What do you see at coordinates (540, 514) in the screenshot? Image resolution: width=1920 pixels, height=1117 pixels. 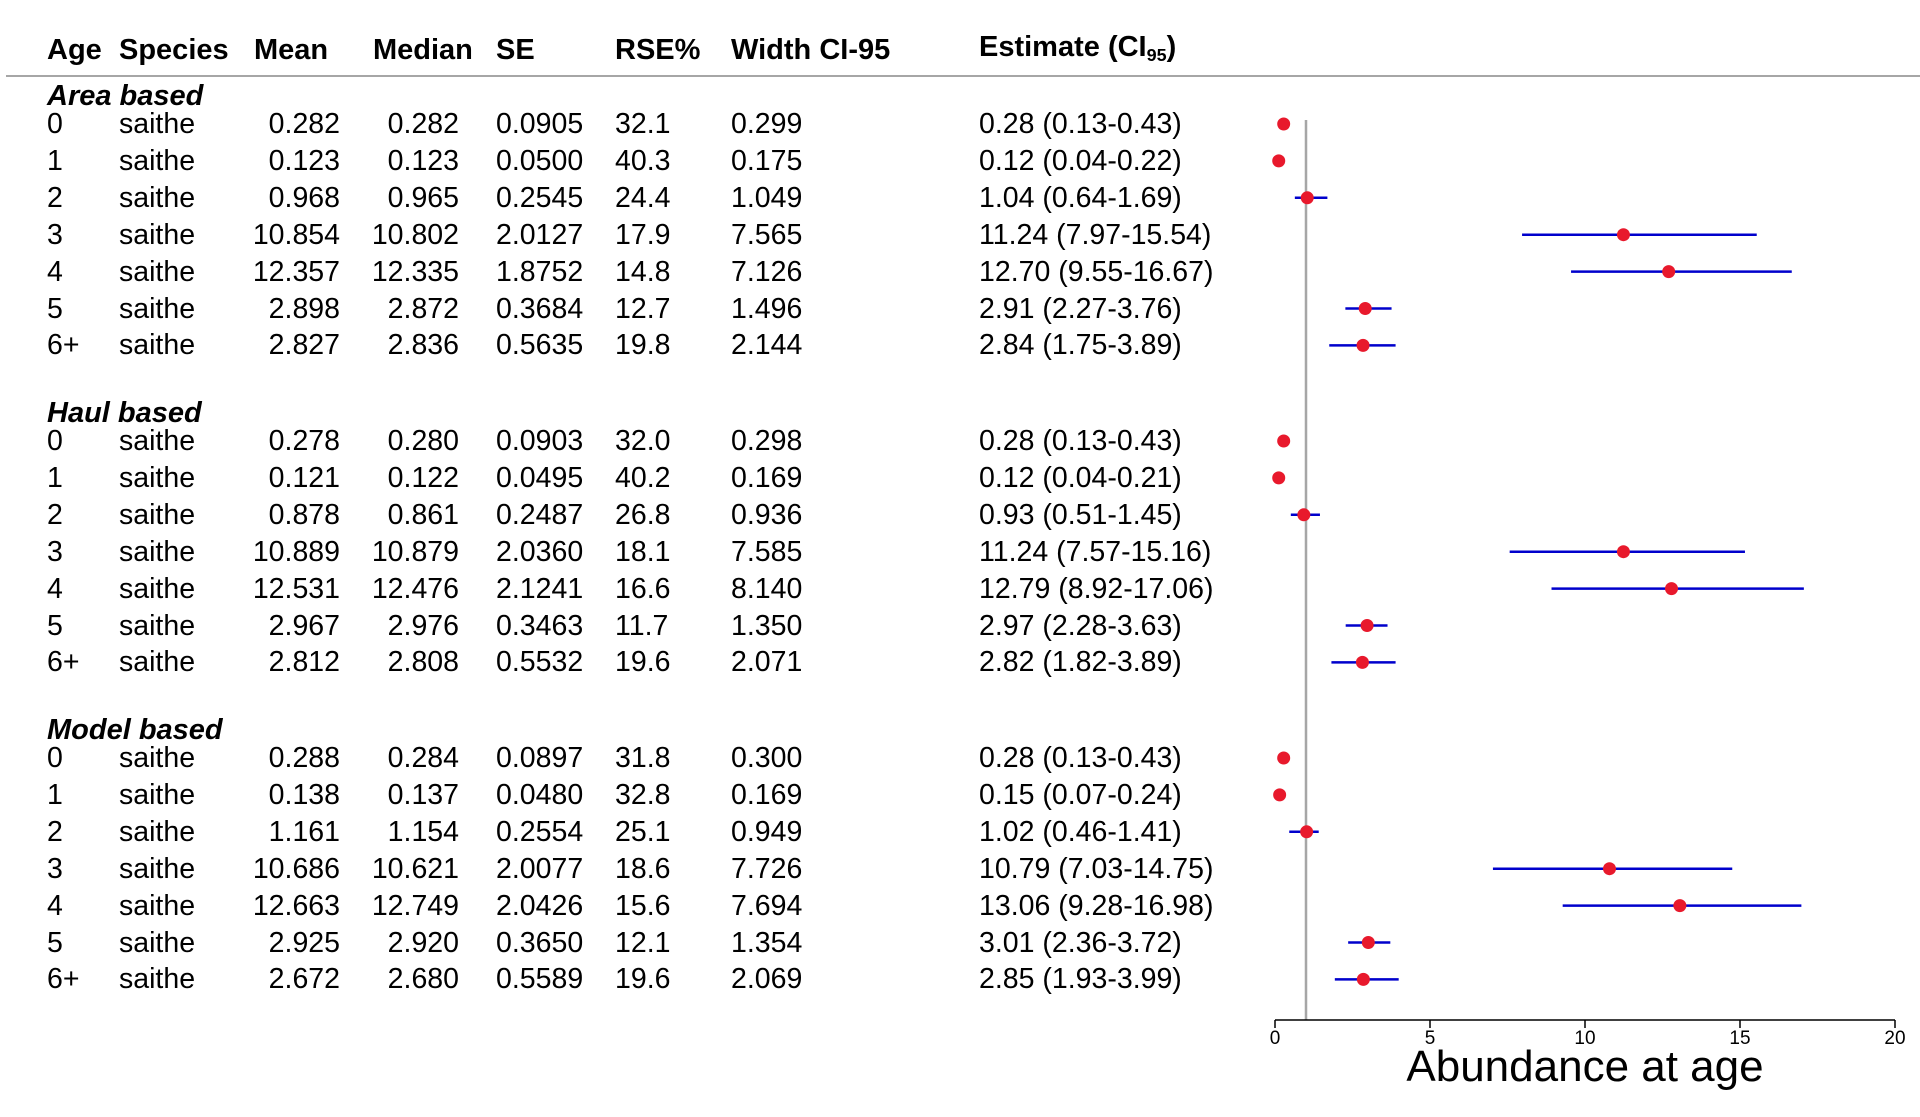 I see `cell-se: 0.2487` at bounding box center [540, 514].